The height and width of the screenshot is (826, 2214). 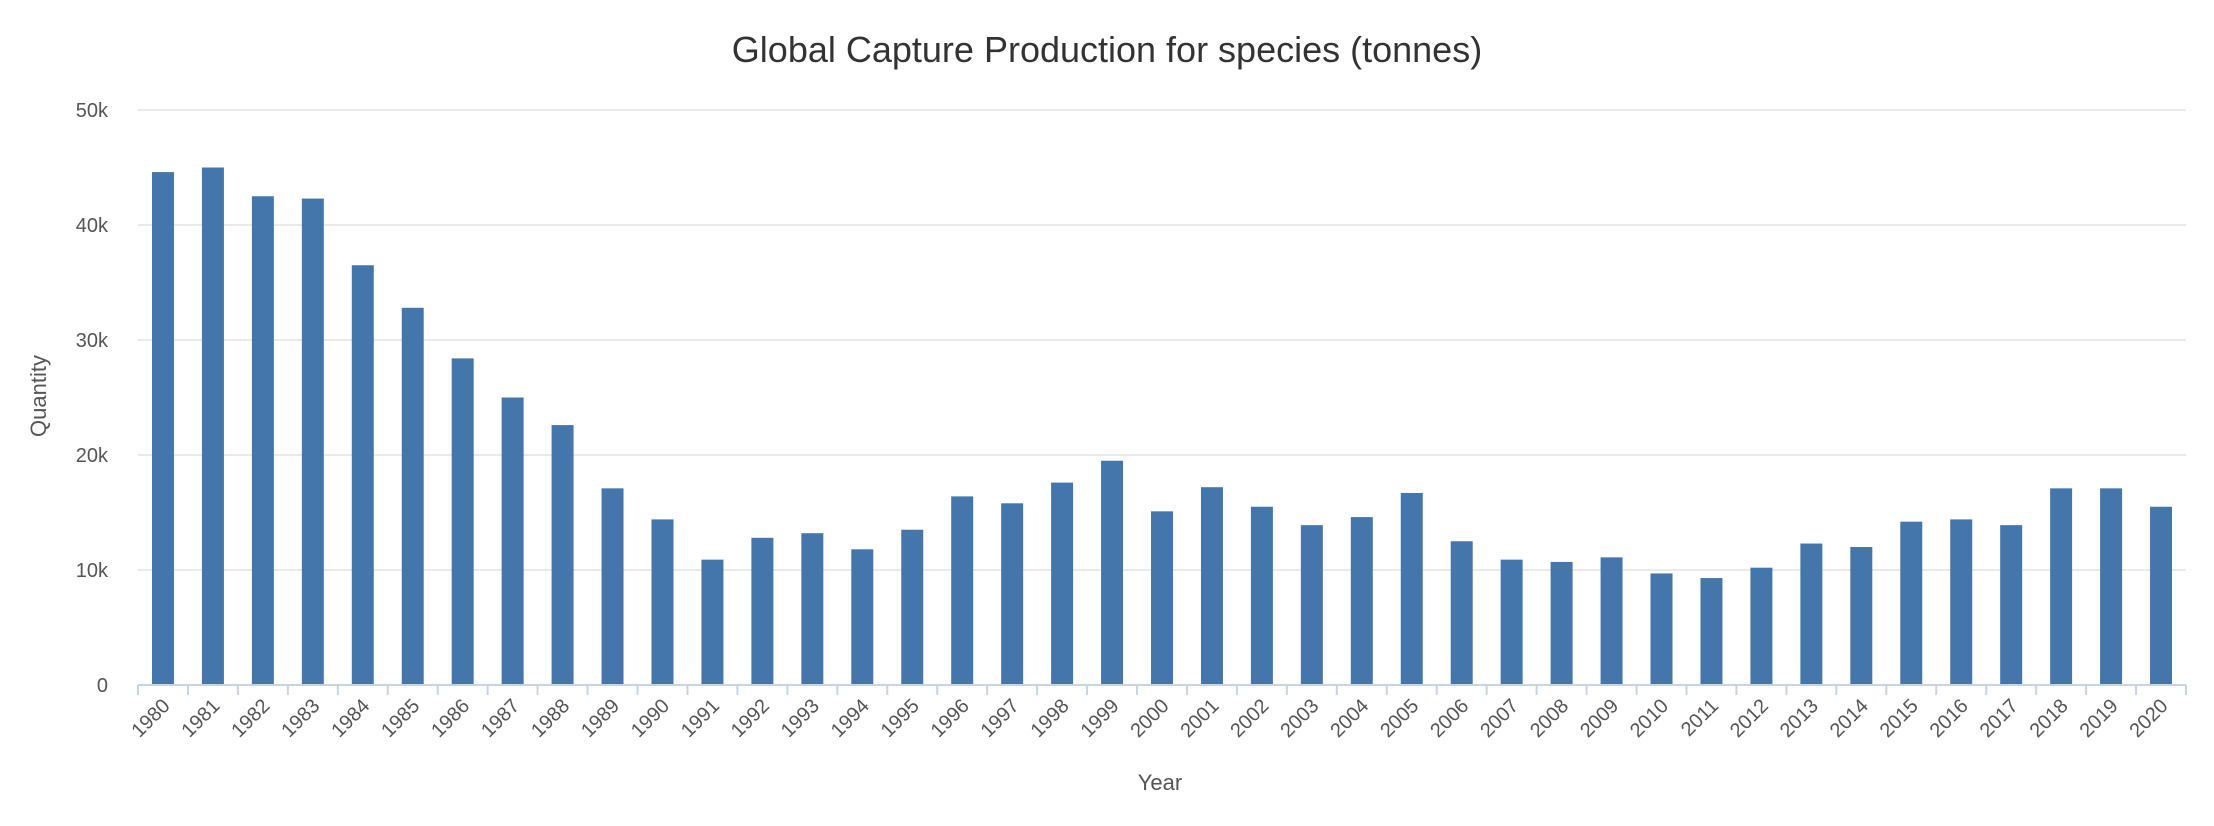 What do you see at coordinates (1911, 603) in the screenshot?
I see `bar-2015` at bounding box center [1911, 603].